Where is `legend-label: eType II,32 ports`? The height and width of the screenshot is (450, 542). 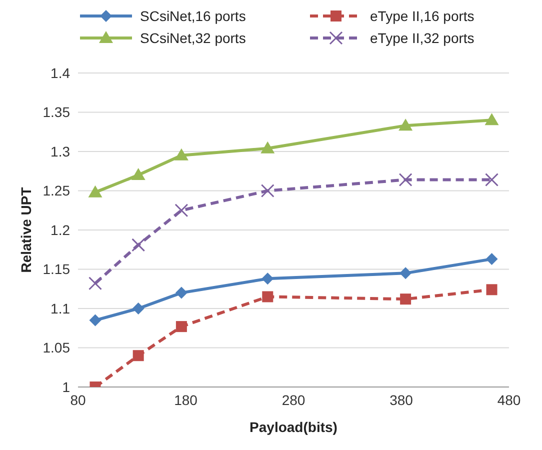 legend-label: eType II,32 ports is located at coordinates (422, 38).